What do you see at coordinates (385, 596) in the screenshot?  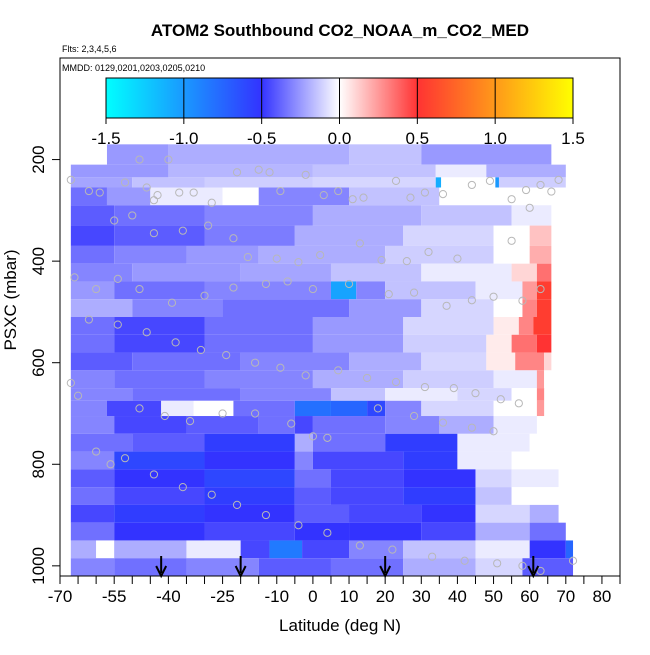 I see `x-tick-label: 20` at bounding box center [385, 596].